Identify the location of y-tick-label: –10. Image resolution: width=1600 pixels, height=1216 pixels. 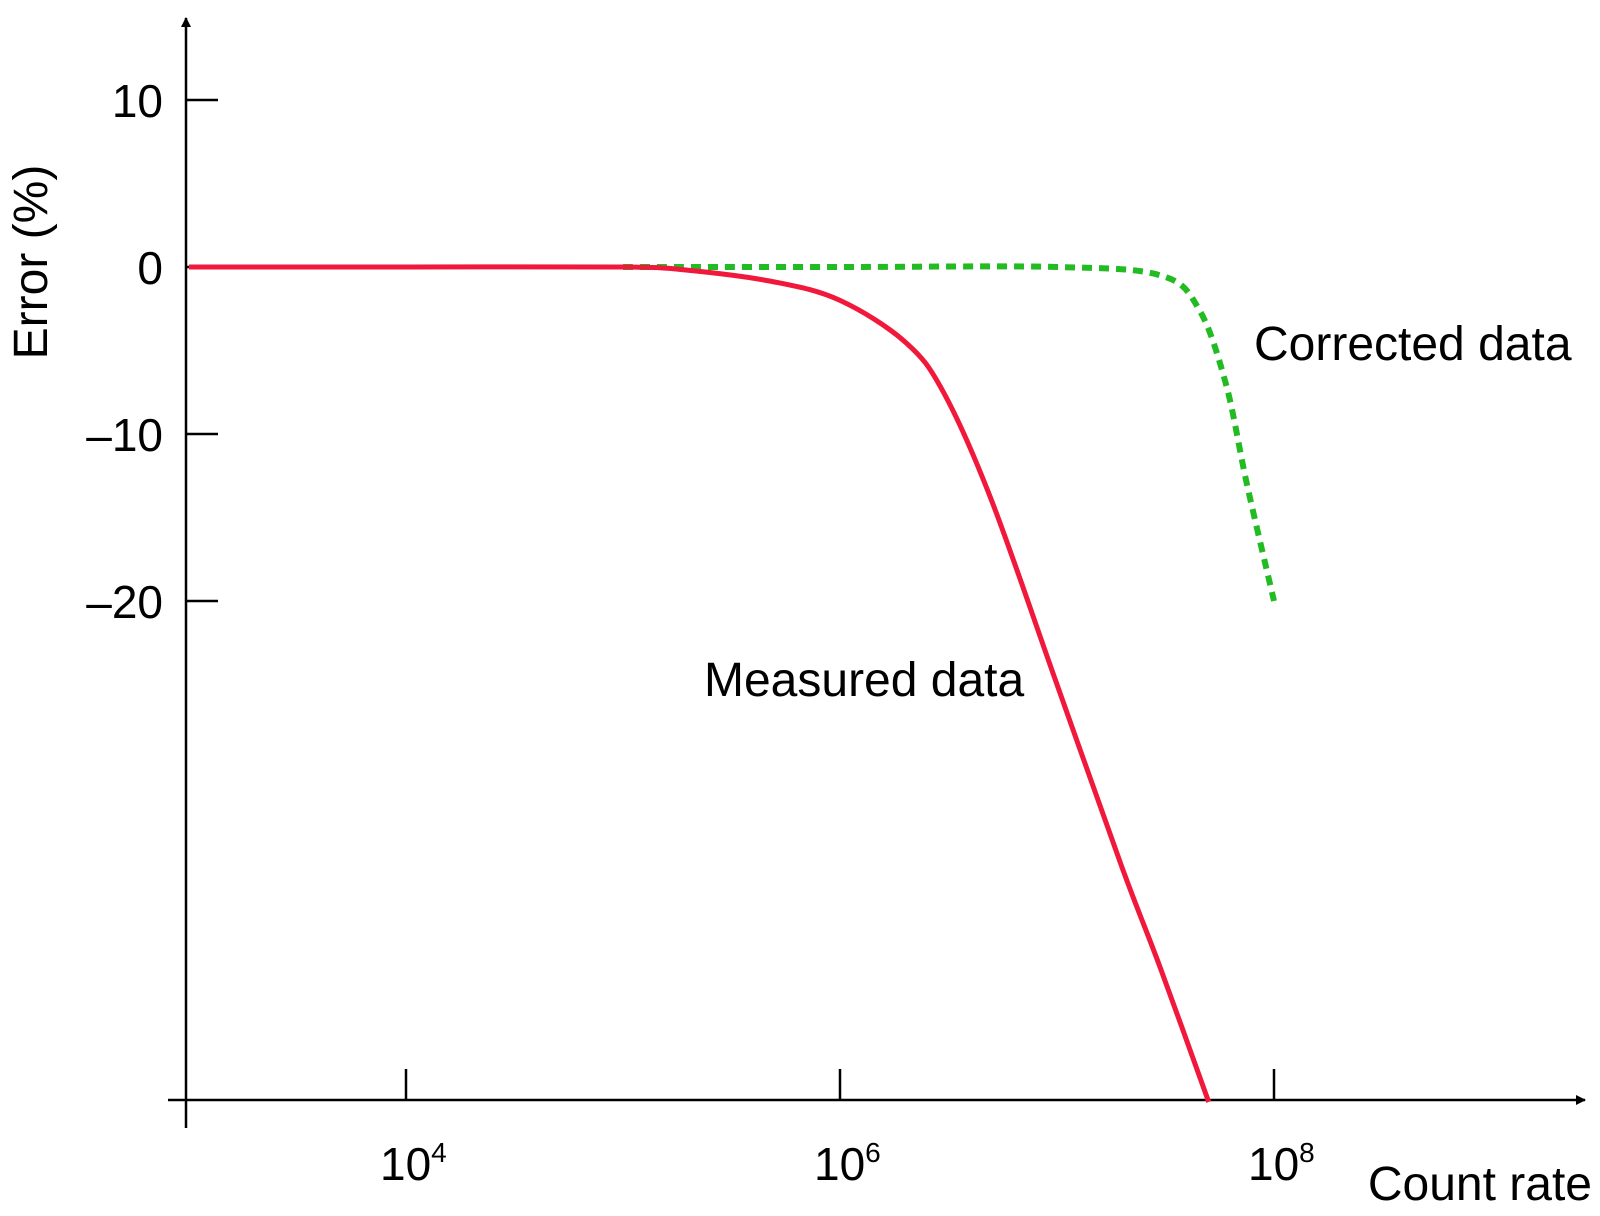
(124, 435).